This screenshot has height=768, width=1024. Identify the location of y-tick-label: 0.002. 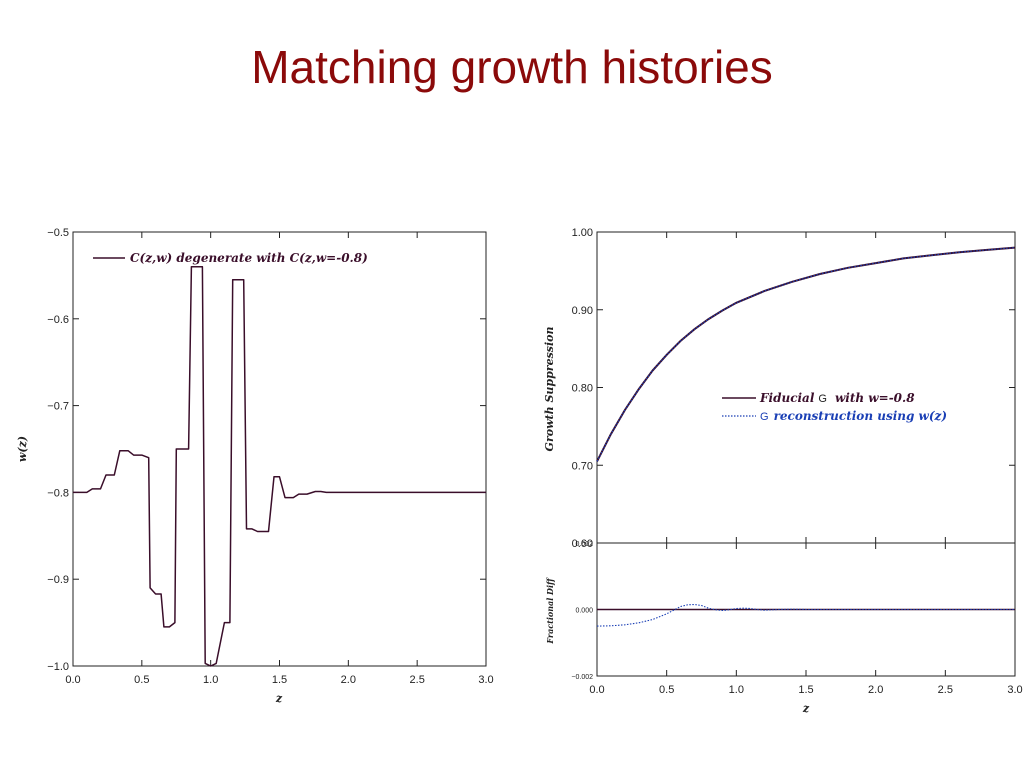
(584, 544).